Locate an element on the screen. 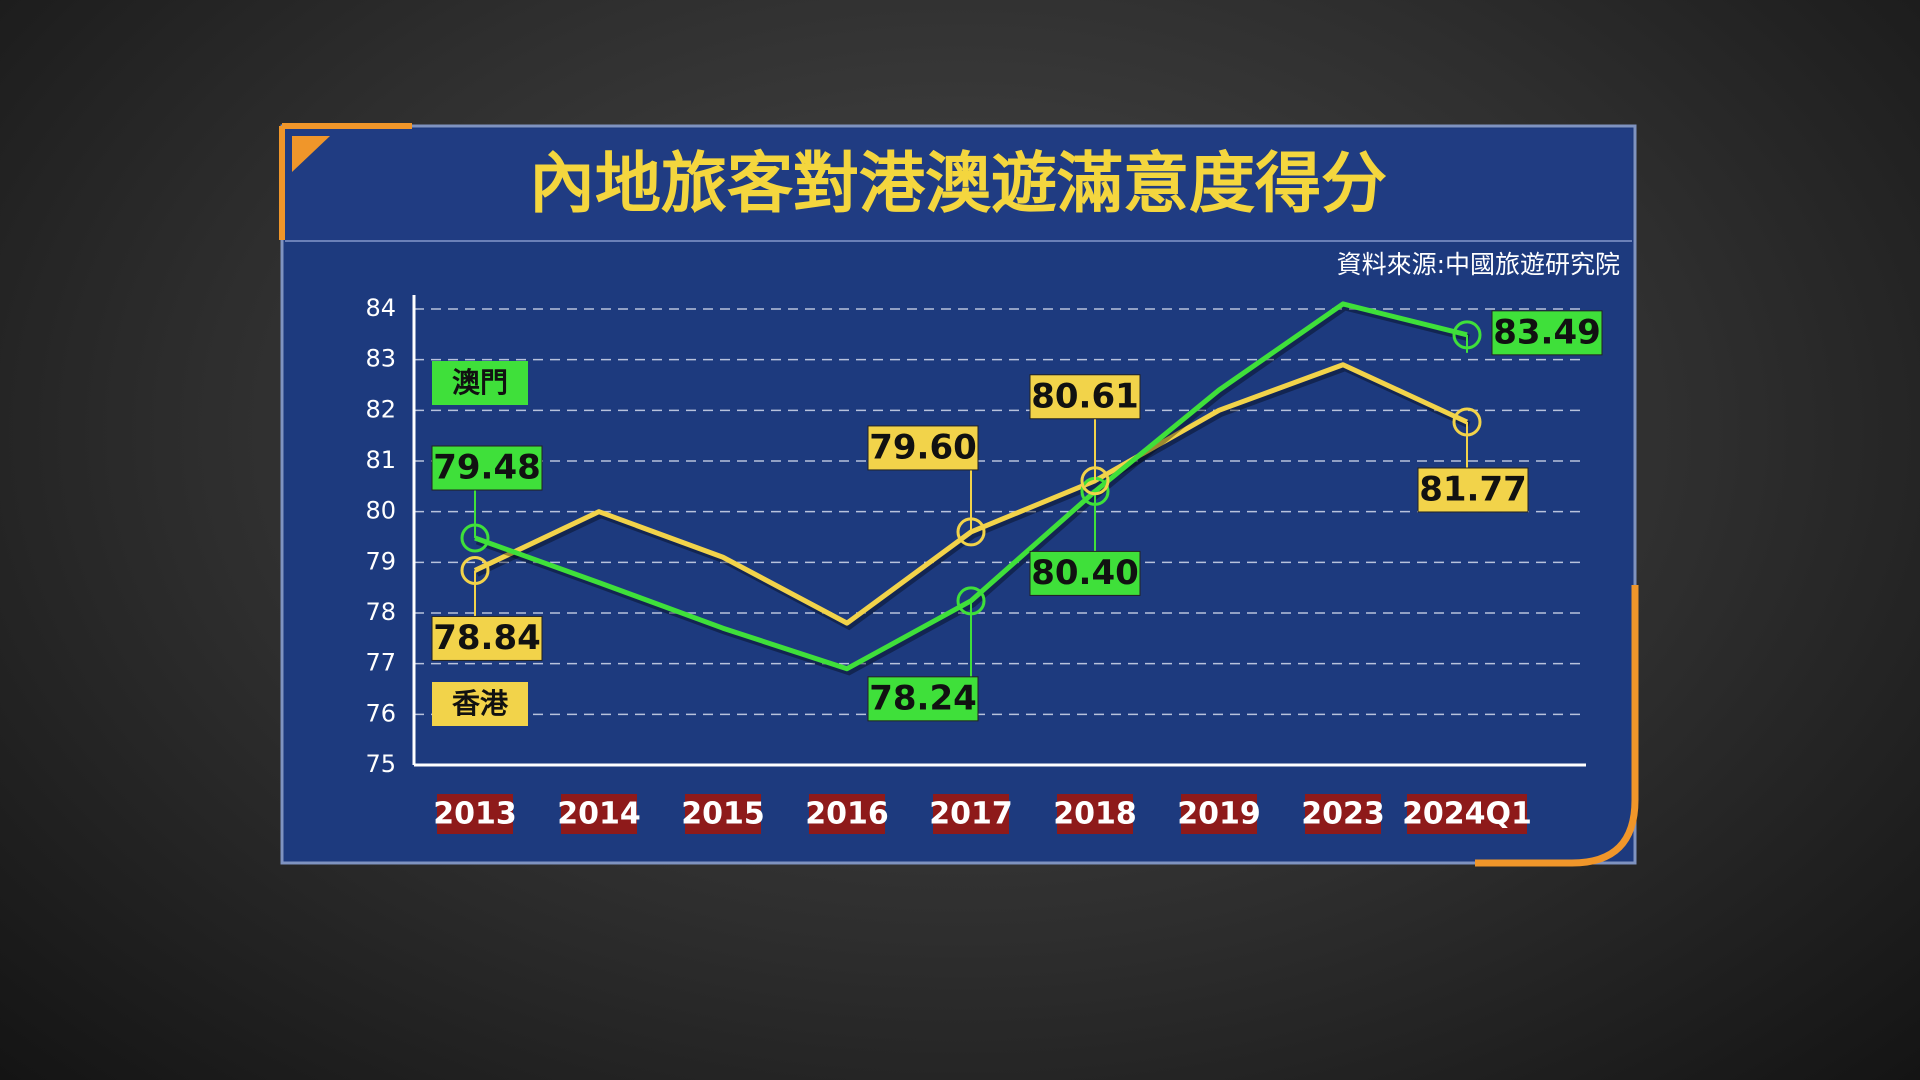 The height and width of the screenshot is (1080, 1920). y-tick-label: 80 is located at coordinates (380, 511).